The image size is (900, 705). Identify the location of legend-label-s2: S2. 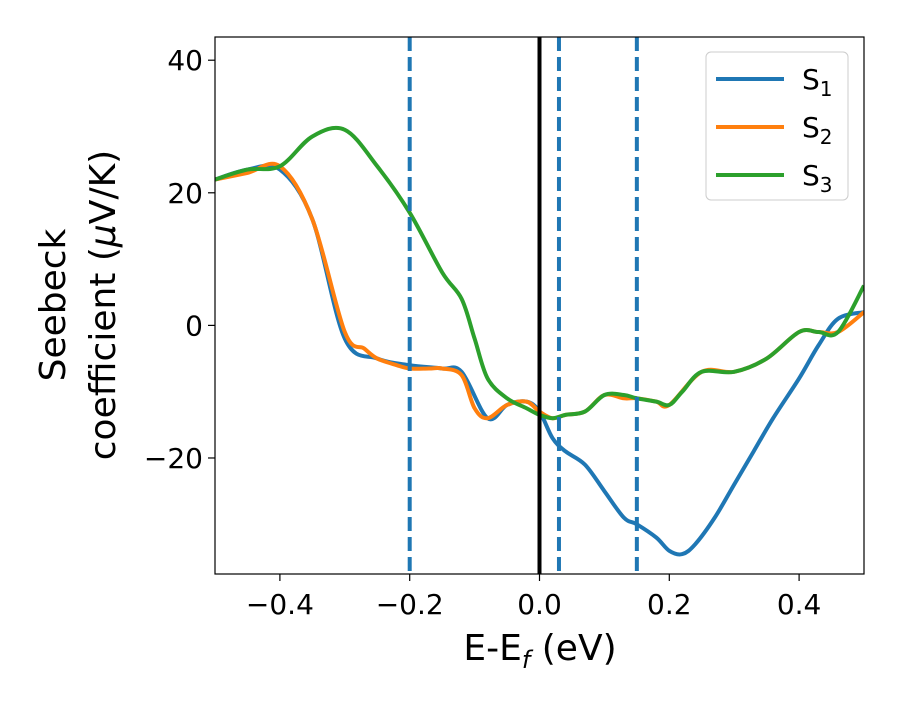
(817, 130).